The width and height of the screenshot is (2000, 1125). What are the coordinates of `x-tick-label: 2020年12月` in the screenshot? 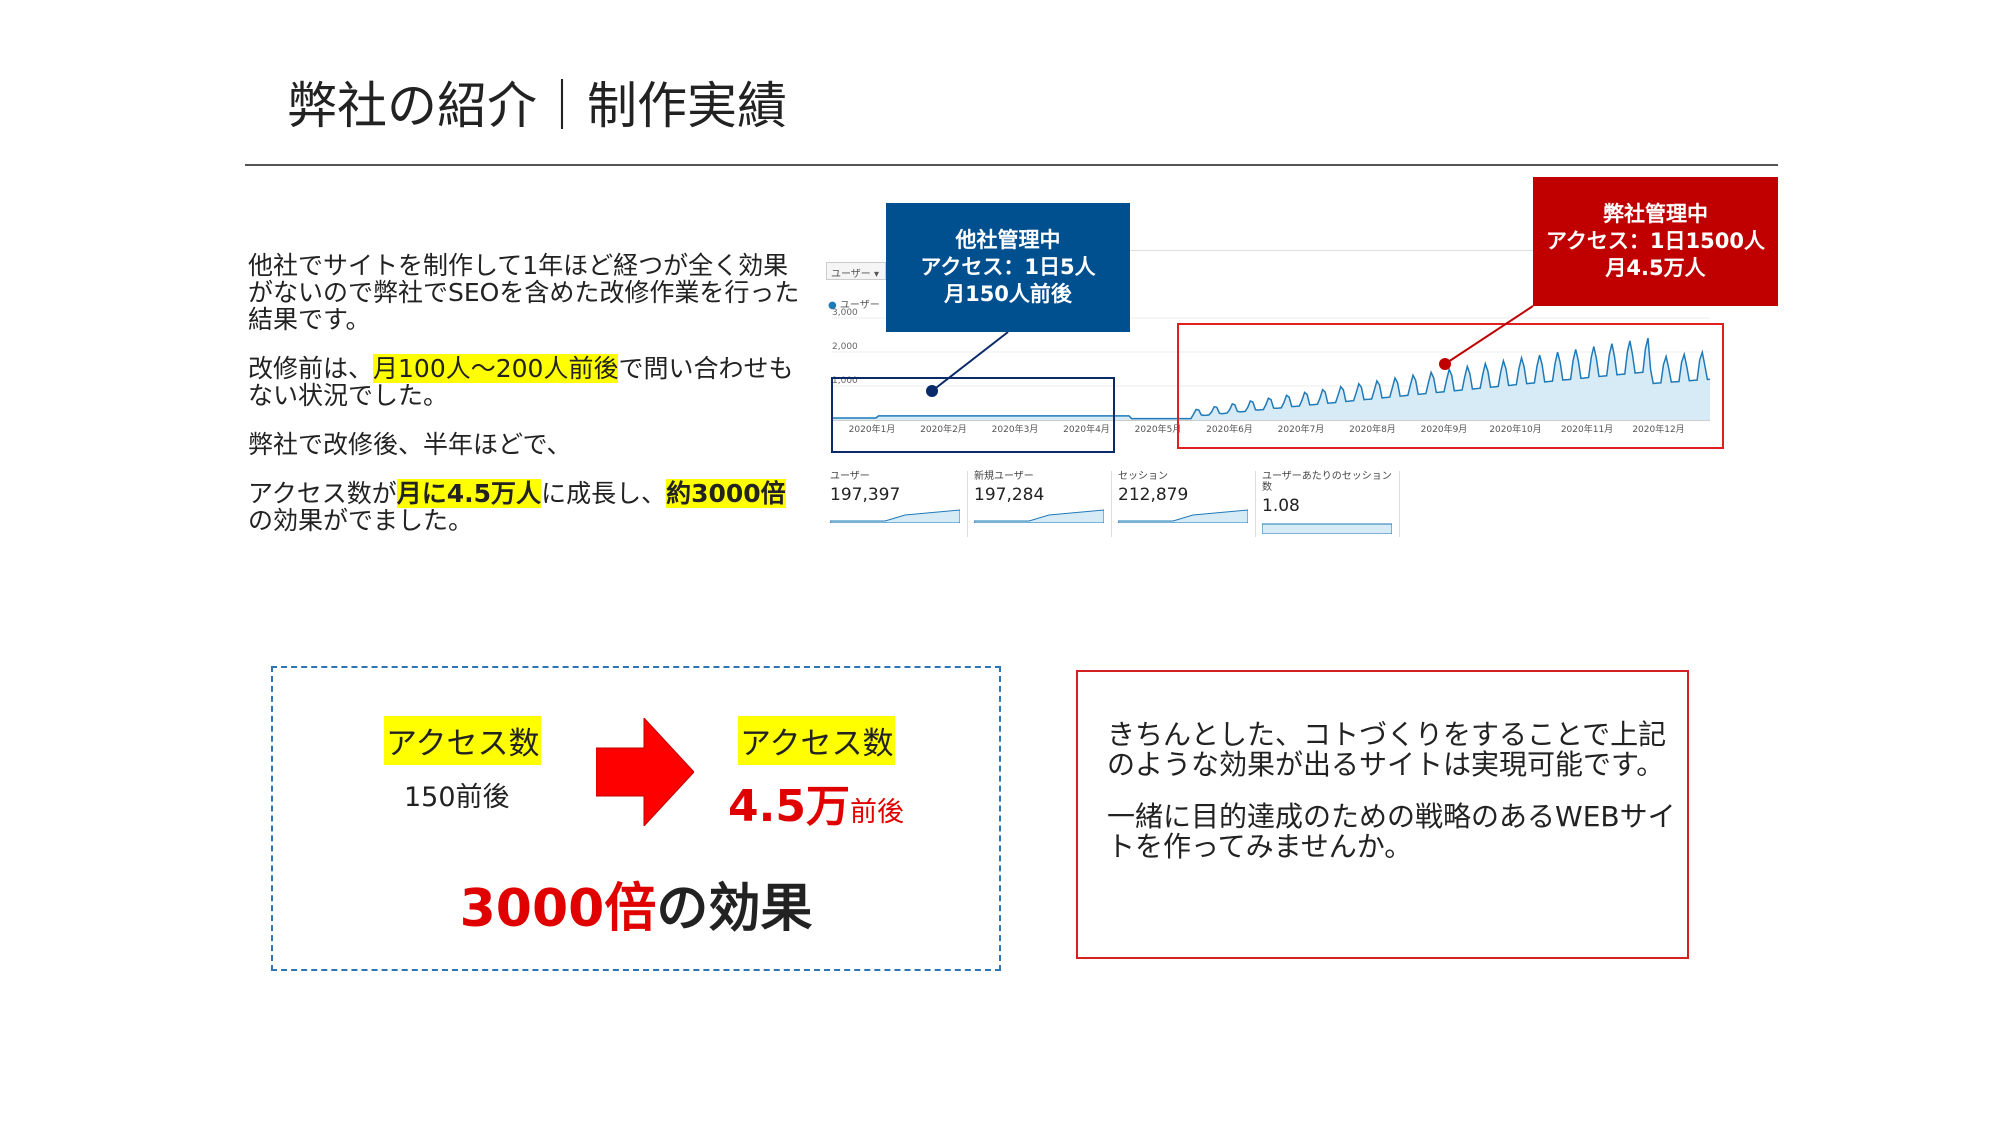 It's located at (1658, 429).